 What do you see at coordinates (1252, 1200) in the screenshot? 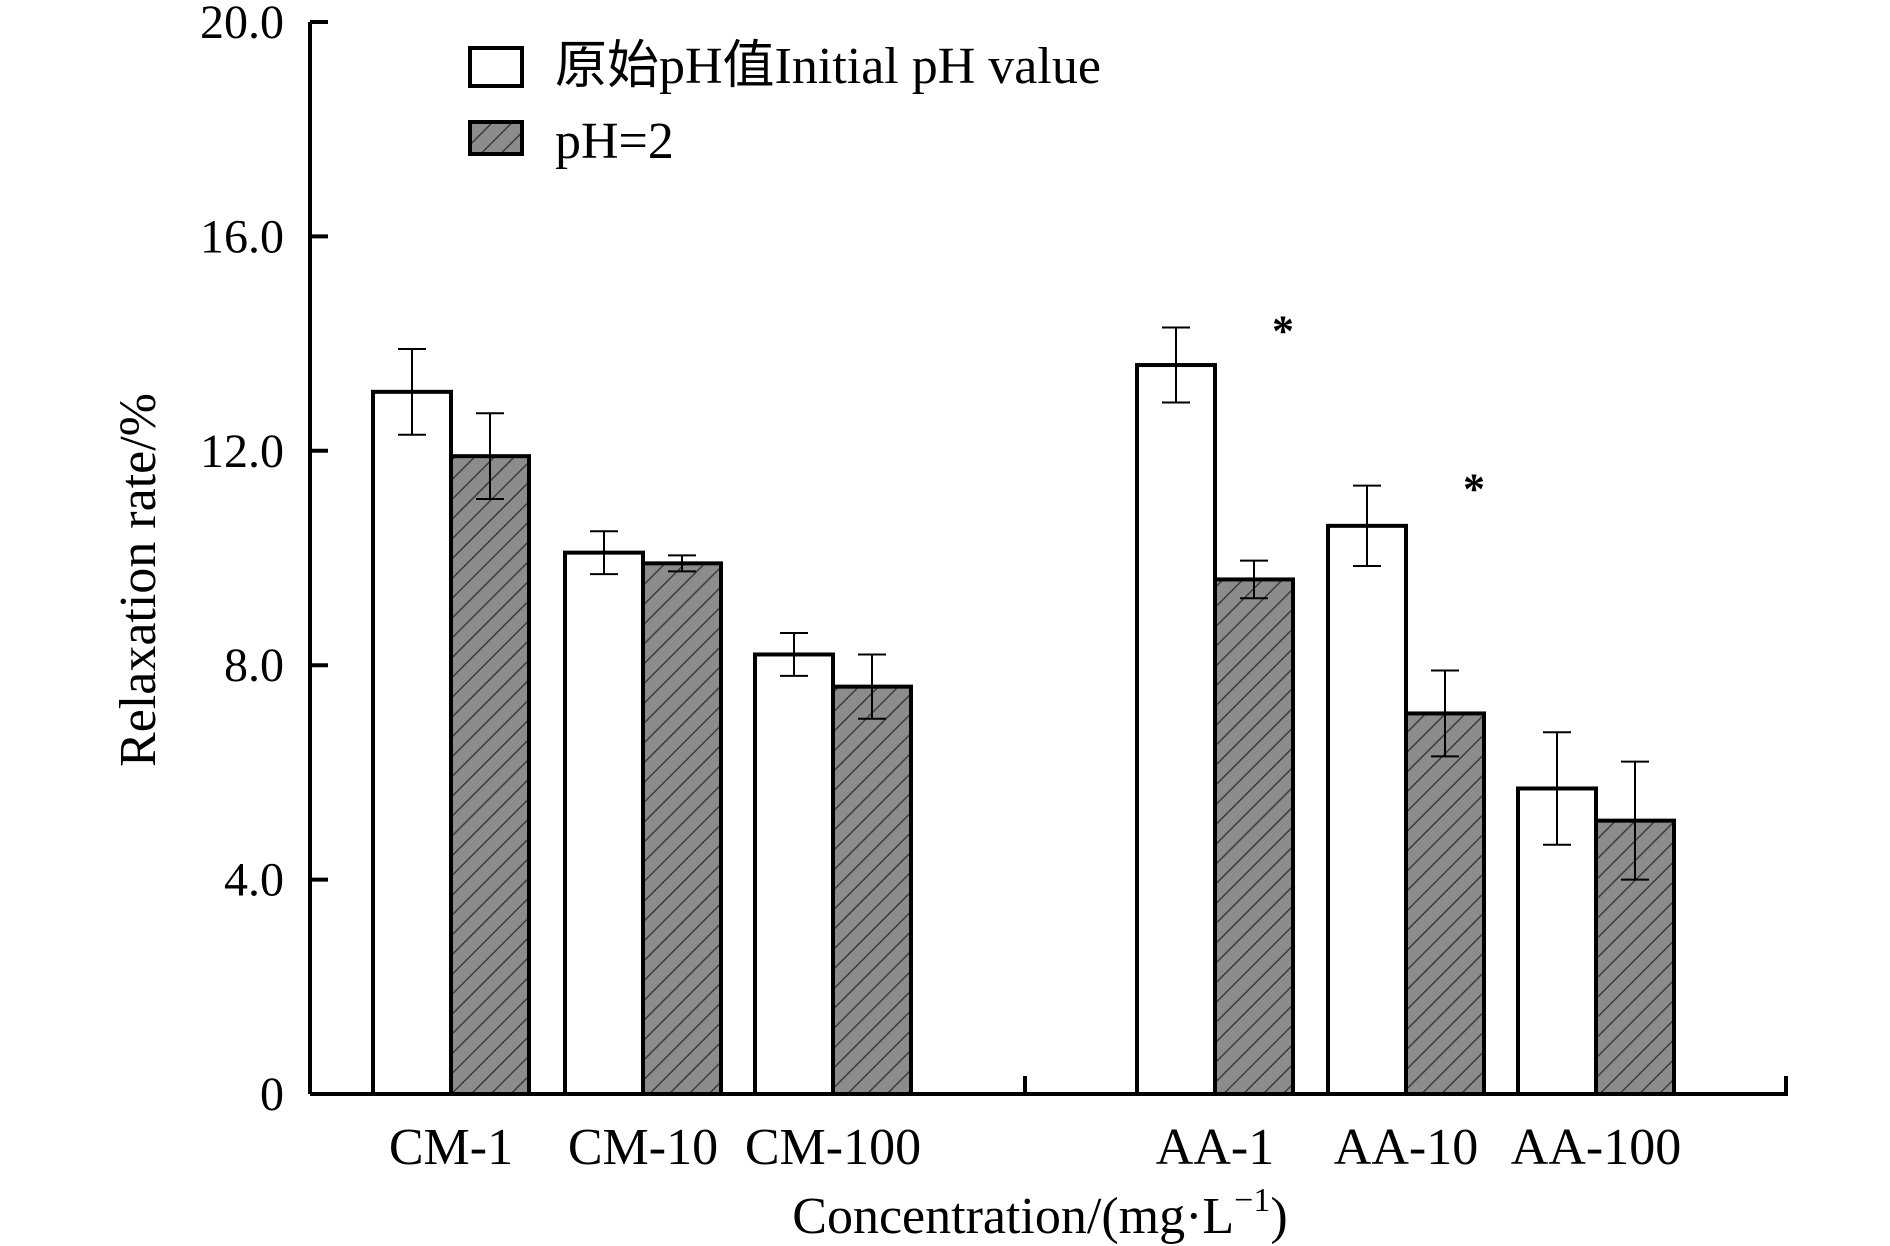
I see `x-axis-title-superscript: −1` at bounding box center [1252, 1200].